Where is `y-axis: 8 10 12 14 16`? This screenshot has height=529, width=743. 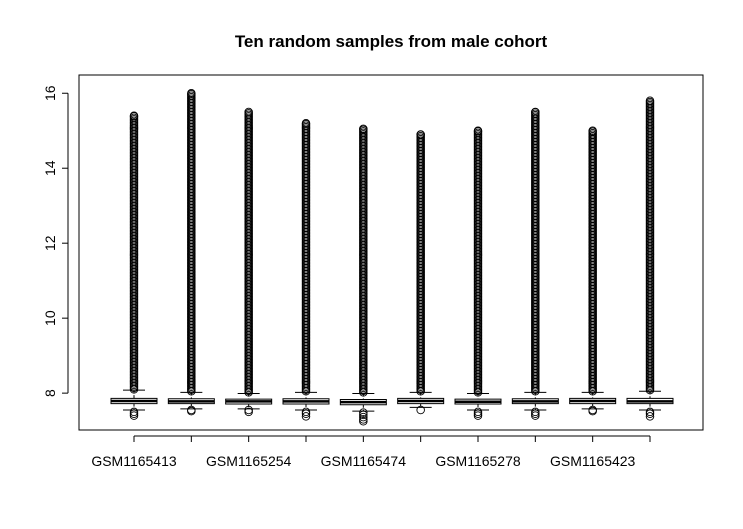 y-axis: 8 10 12 14 16 is located at coordinates (55, 241).